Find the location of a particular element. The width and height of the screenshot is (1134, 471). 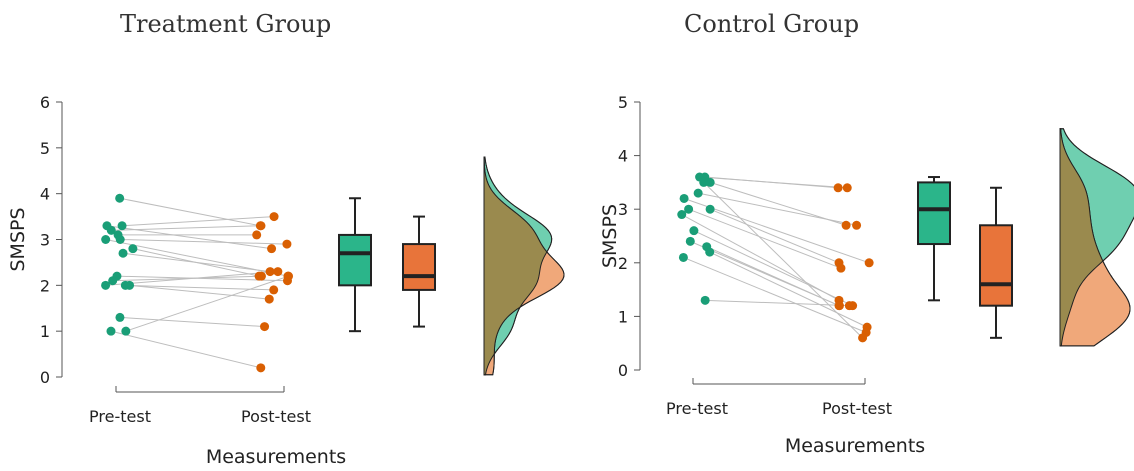

chart-title-treatment: Treatment Group is located at coordinates (226, 24).